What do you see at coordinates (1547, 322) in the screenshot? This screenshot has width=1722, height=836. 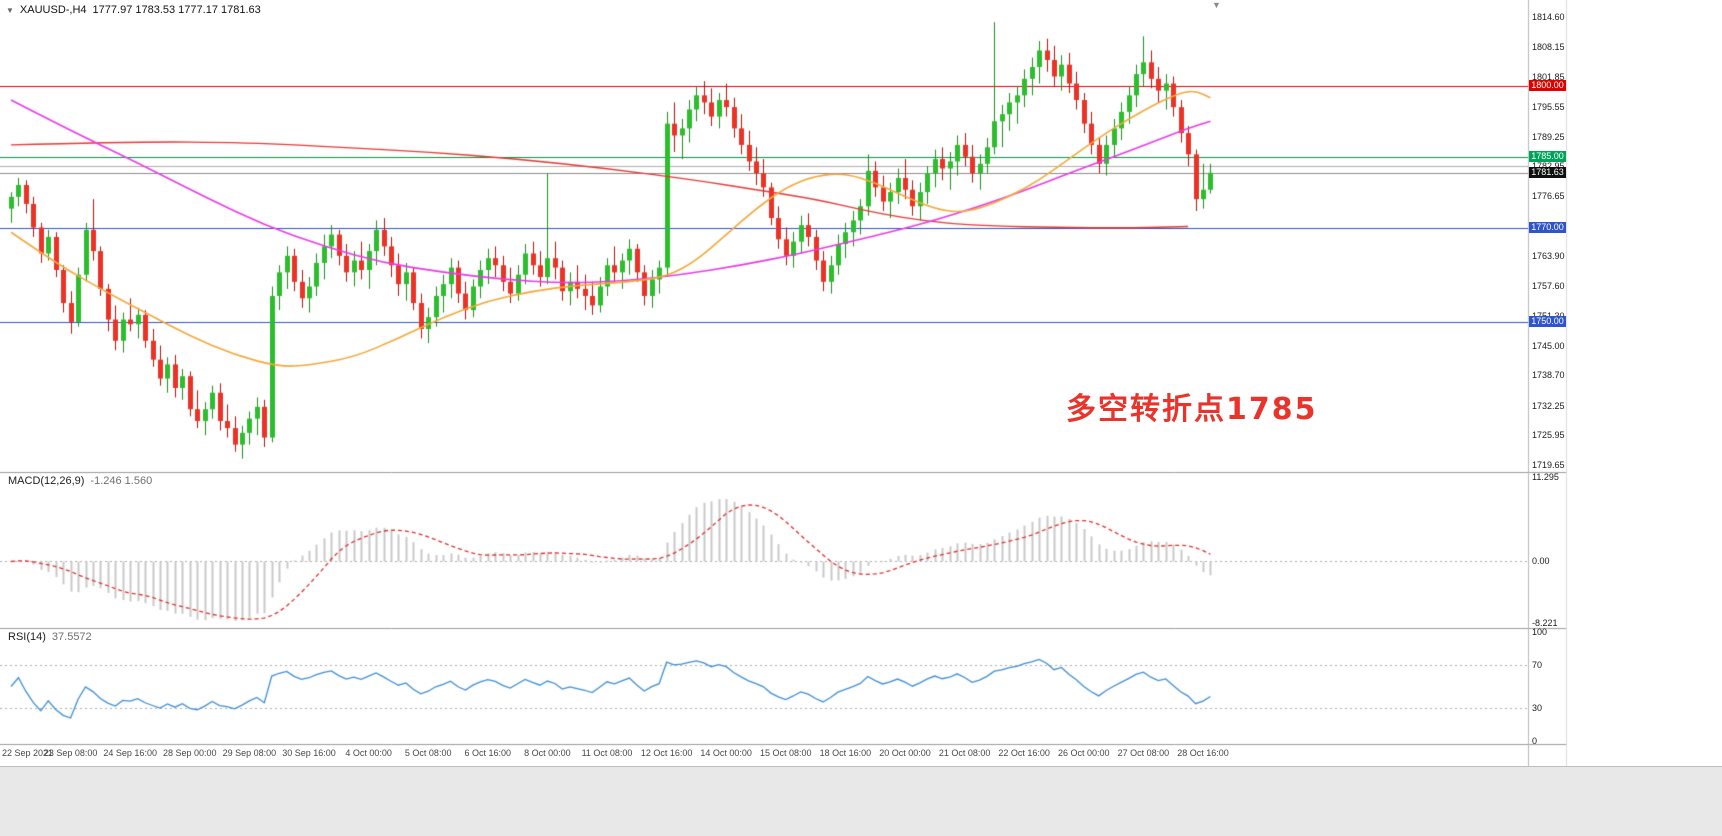 I see `price-line-label: 1750.00` at bounding box center [1547, 322].